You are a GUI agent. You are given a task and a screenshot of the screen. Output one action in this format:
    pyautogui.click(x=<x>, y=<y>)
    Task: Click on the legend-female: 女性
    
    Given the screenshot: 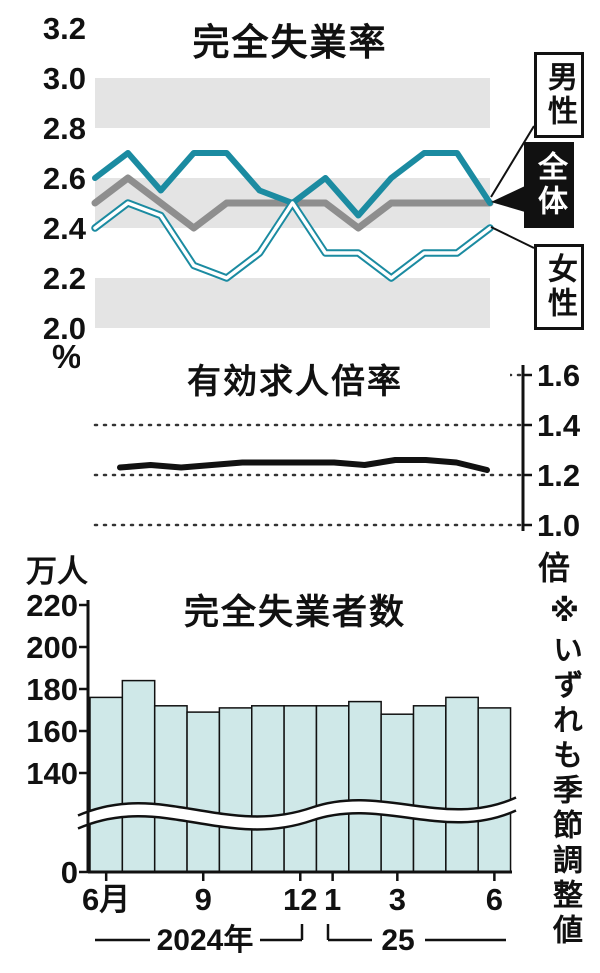 What is the action you would take?
    pyautogui.click(x=559, y=287)
    